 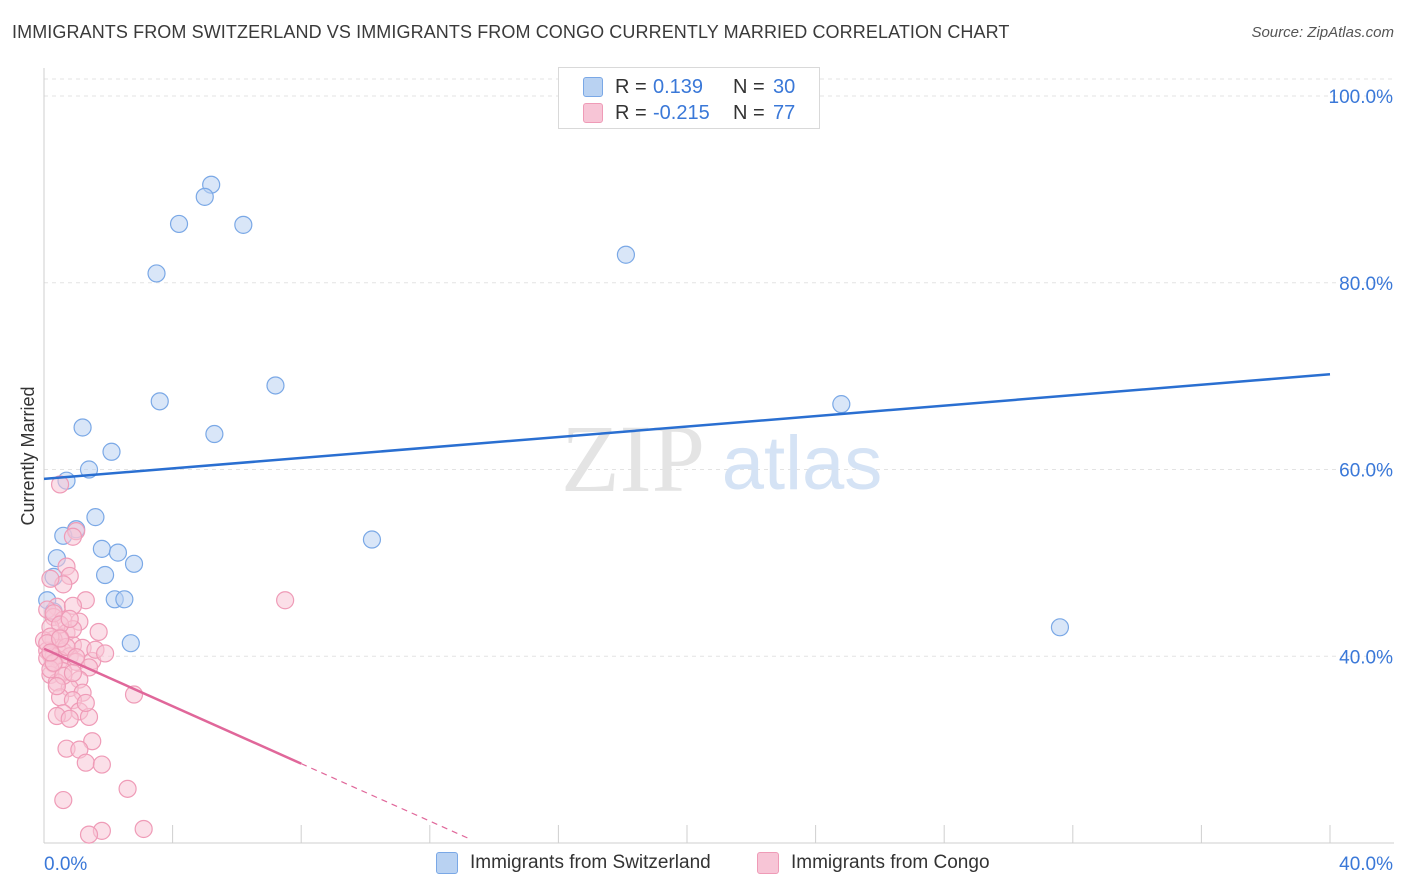 I want to click on y-tick-label: 100.0%, so click(x=1361, y=97).